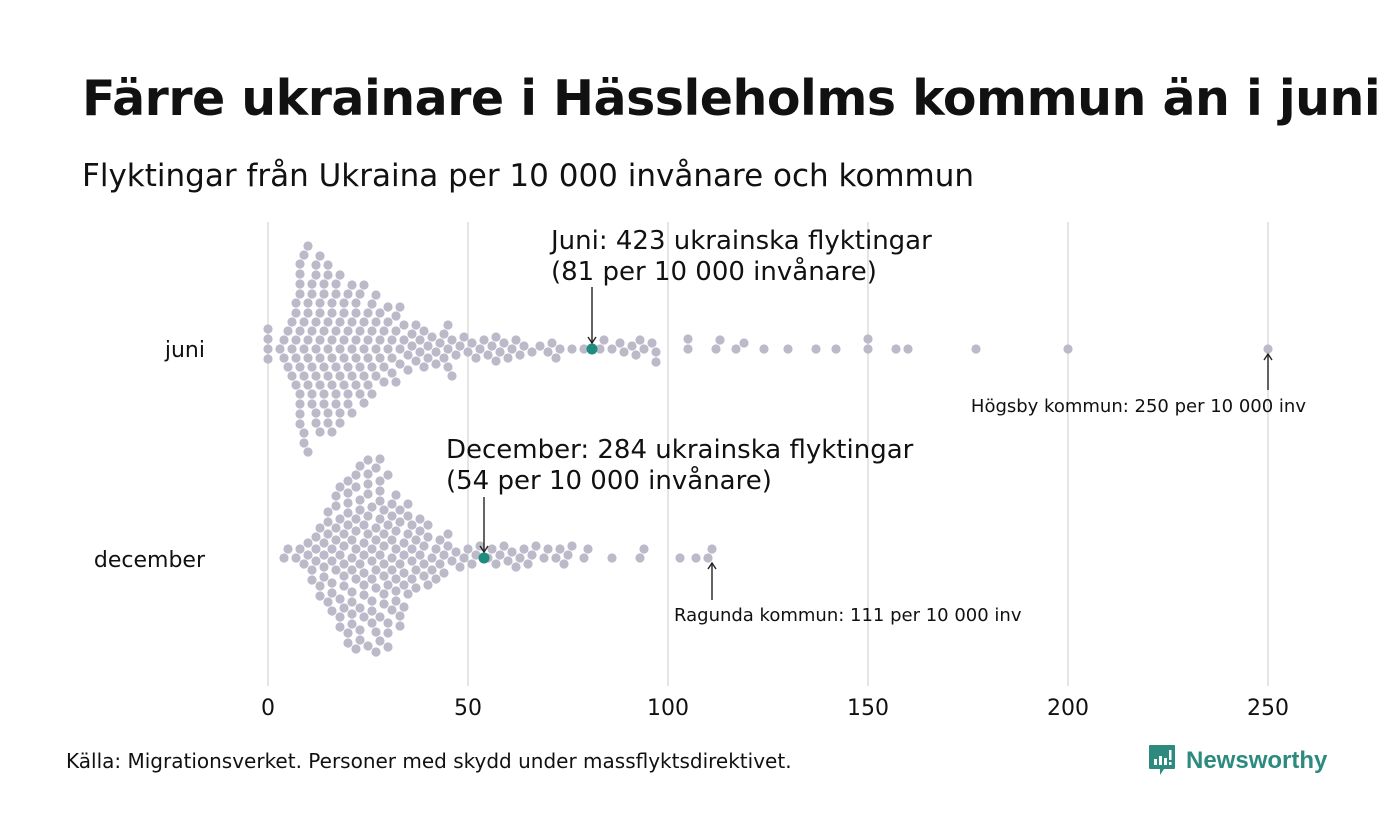 This screenshot has width=1400, height=840. I want to click on juni-highlight-label-line1: Juni: 423 ukrainska flyktingar, so click(740, 241).